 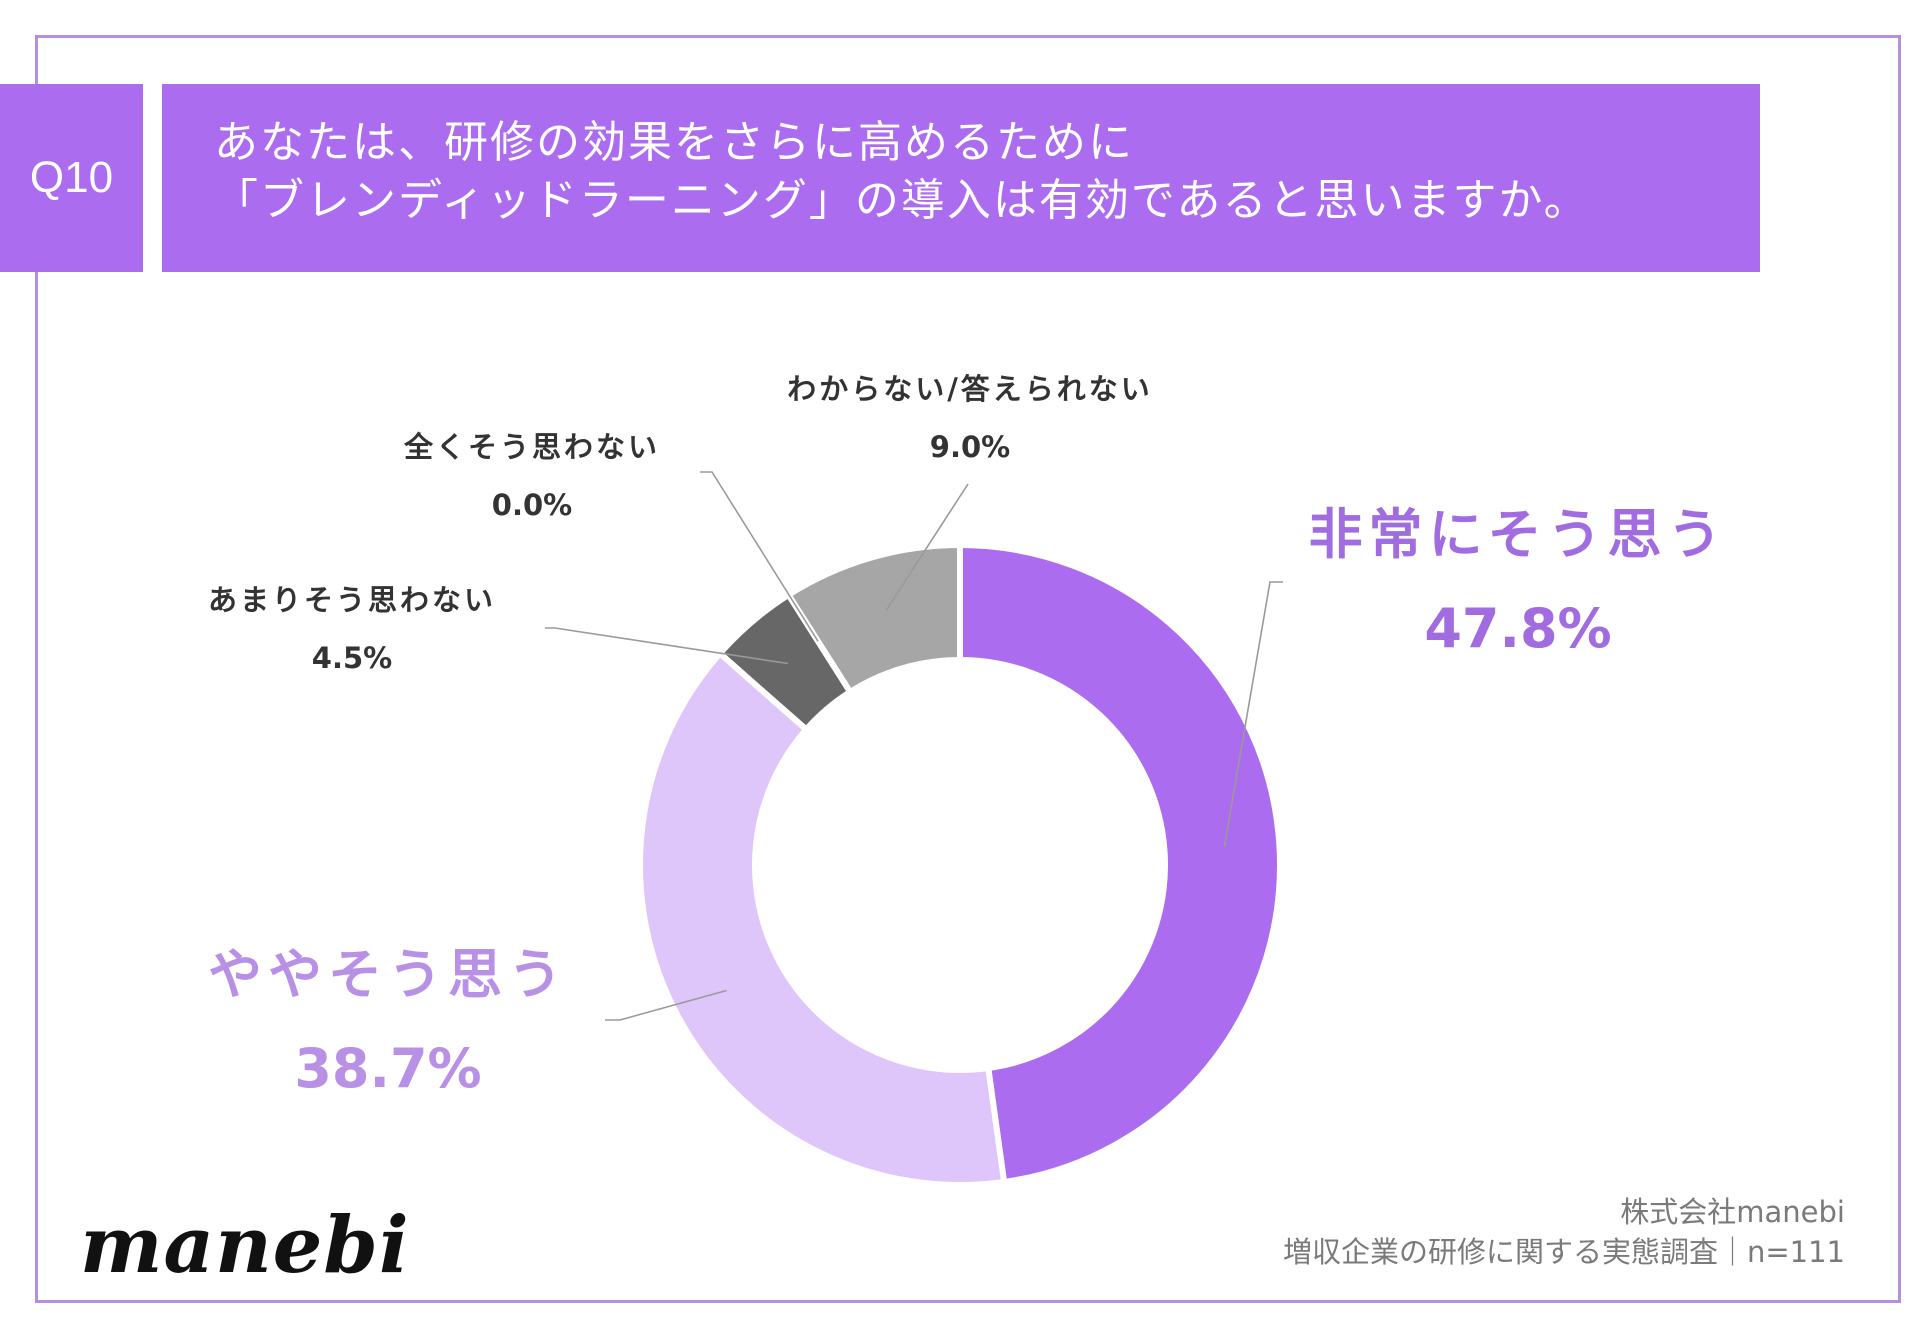 I want to click on label-very: 非常にそう思う 47.8%, so click(x=1518, y=575).